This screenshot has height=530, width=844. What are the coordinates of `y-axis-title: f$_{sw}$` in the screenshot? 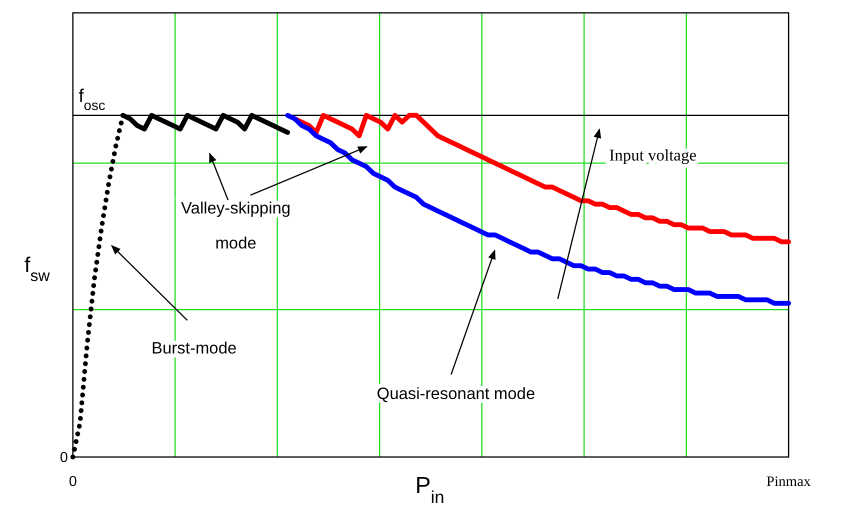 It's located at (37, 268).